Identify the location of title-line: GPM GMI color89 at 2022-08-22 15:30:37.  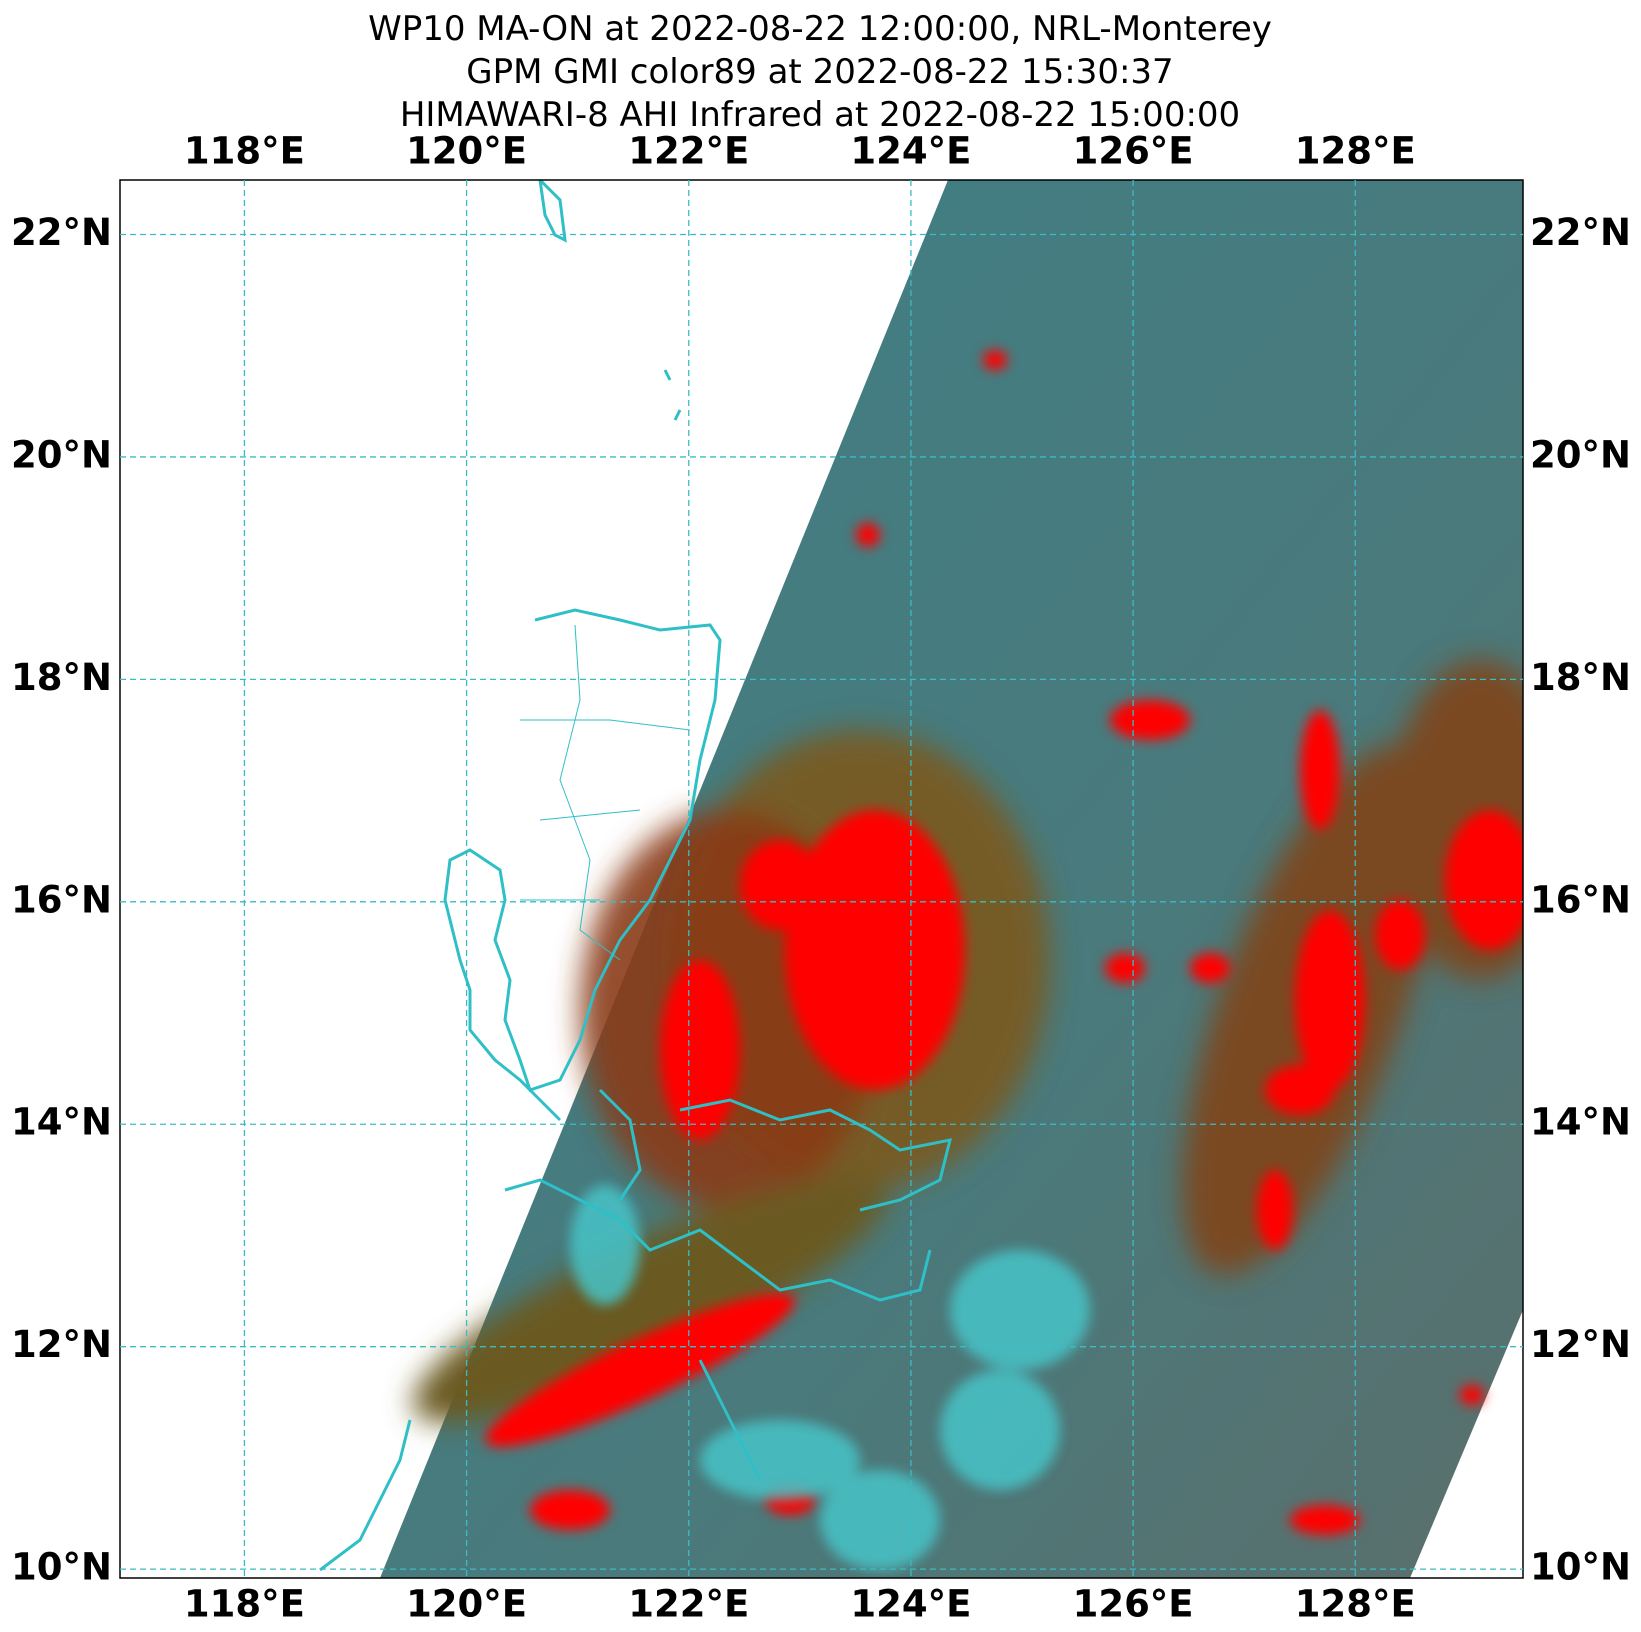
(819, 72).